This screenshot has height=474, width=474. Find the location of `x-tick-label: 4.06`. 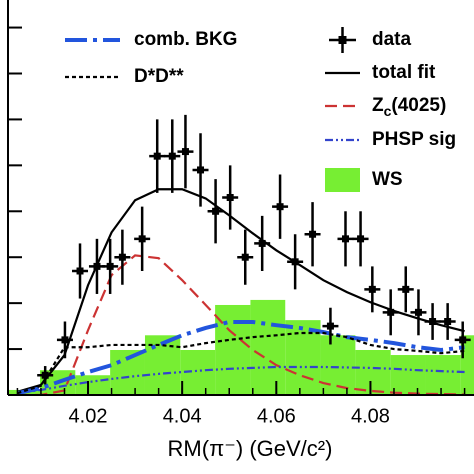

x-tick-label: 4.06 is located at coordinates (276, 416).